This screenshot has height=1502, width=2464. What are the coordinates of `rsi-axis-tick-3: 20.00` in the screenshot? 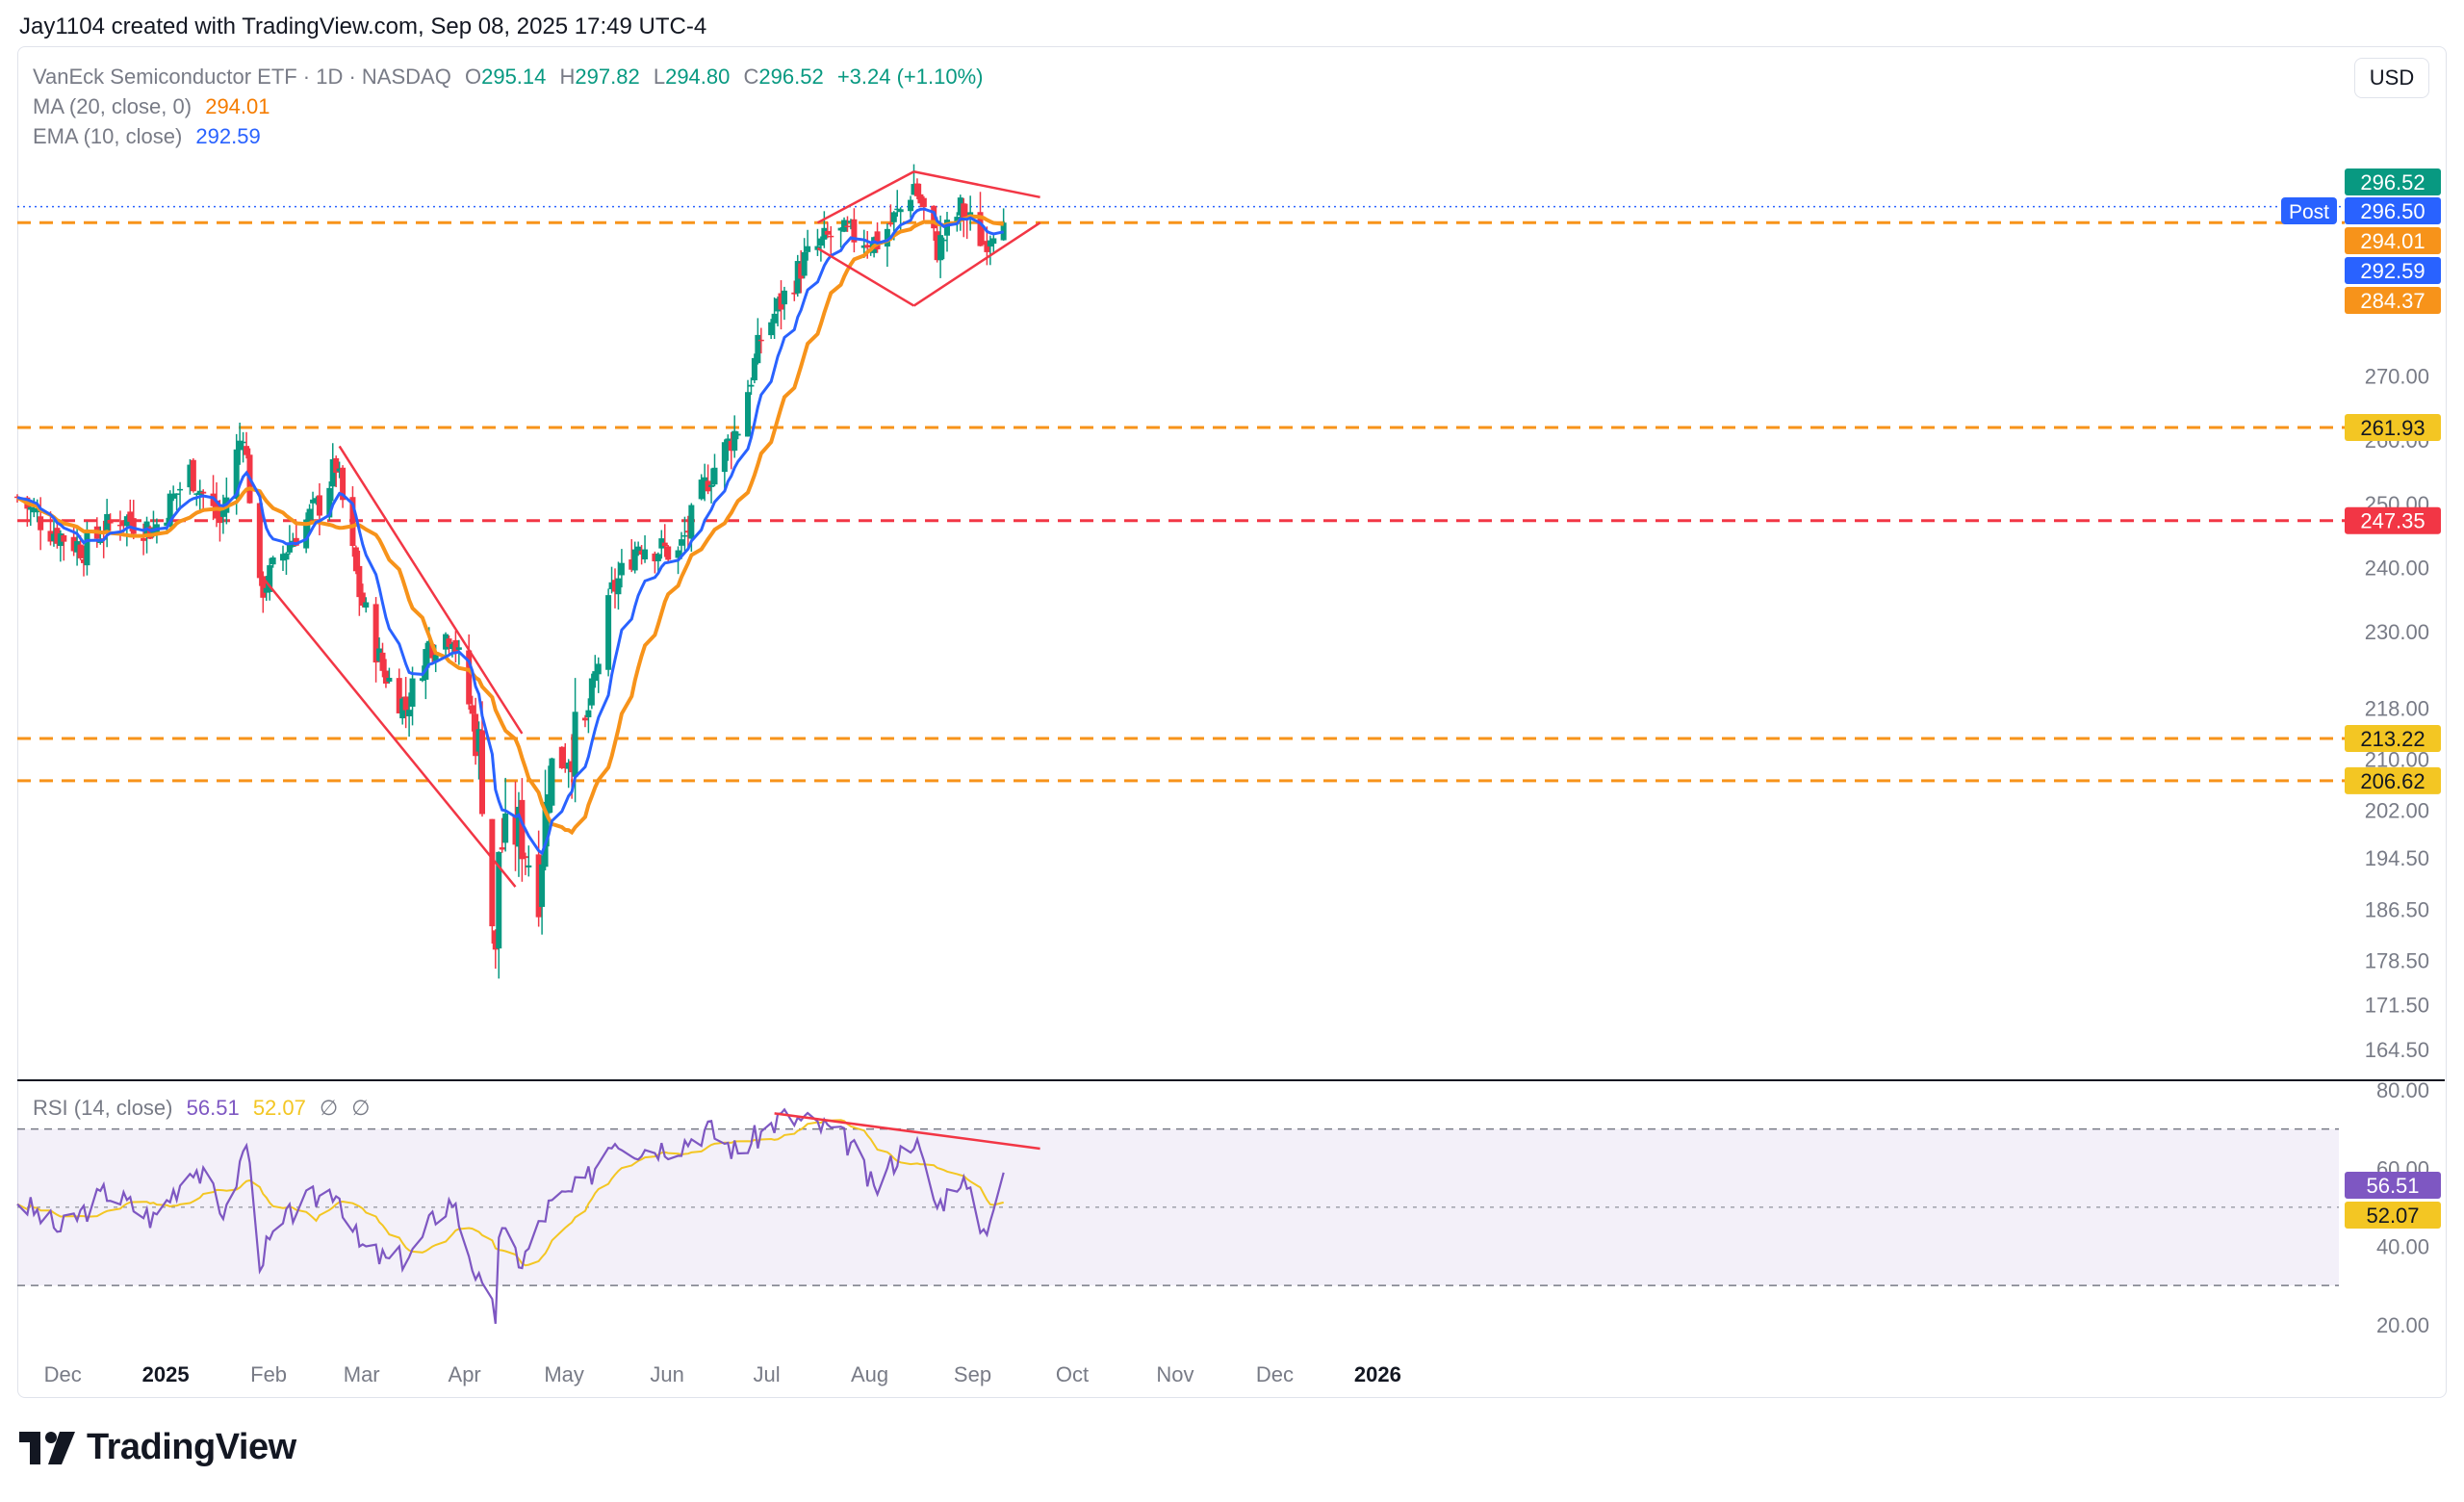 It's located at (2402, 1325).